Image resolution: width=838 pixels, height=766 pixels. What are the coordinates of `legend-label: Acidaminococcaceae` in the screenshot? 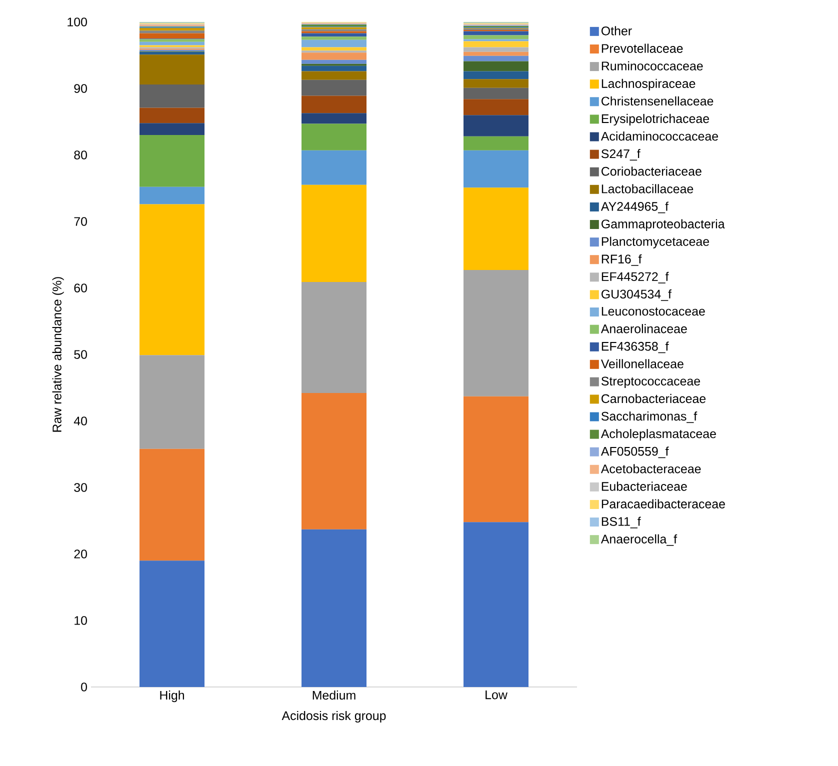 It's located at (659, 136).